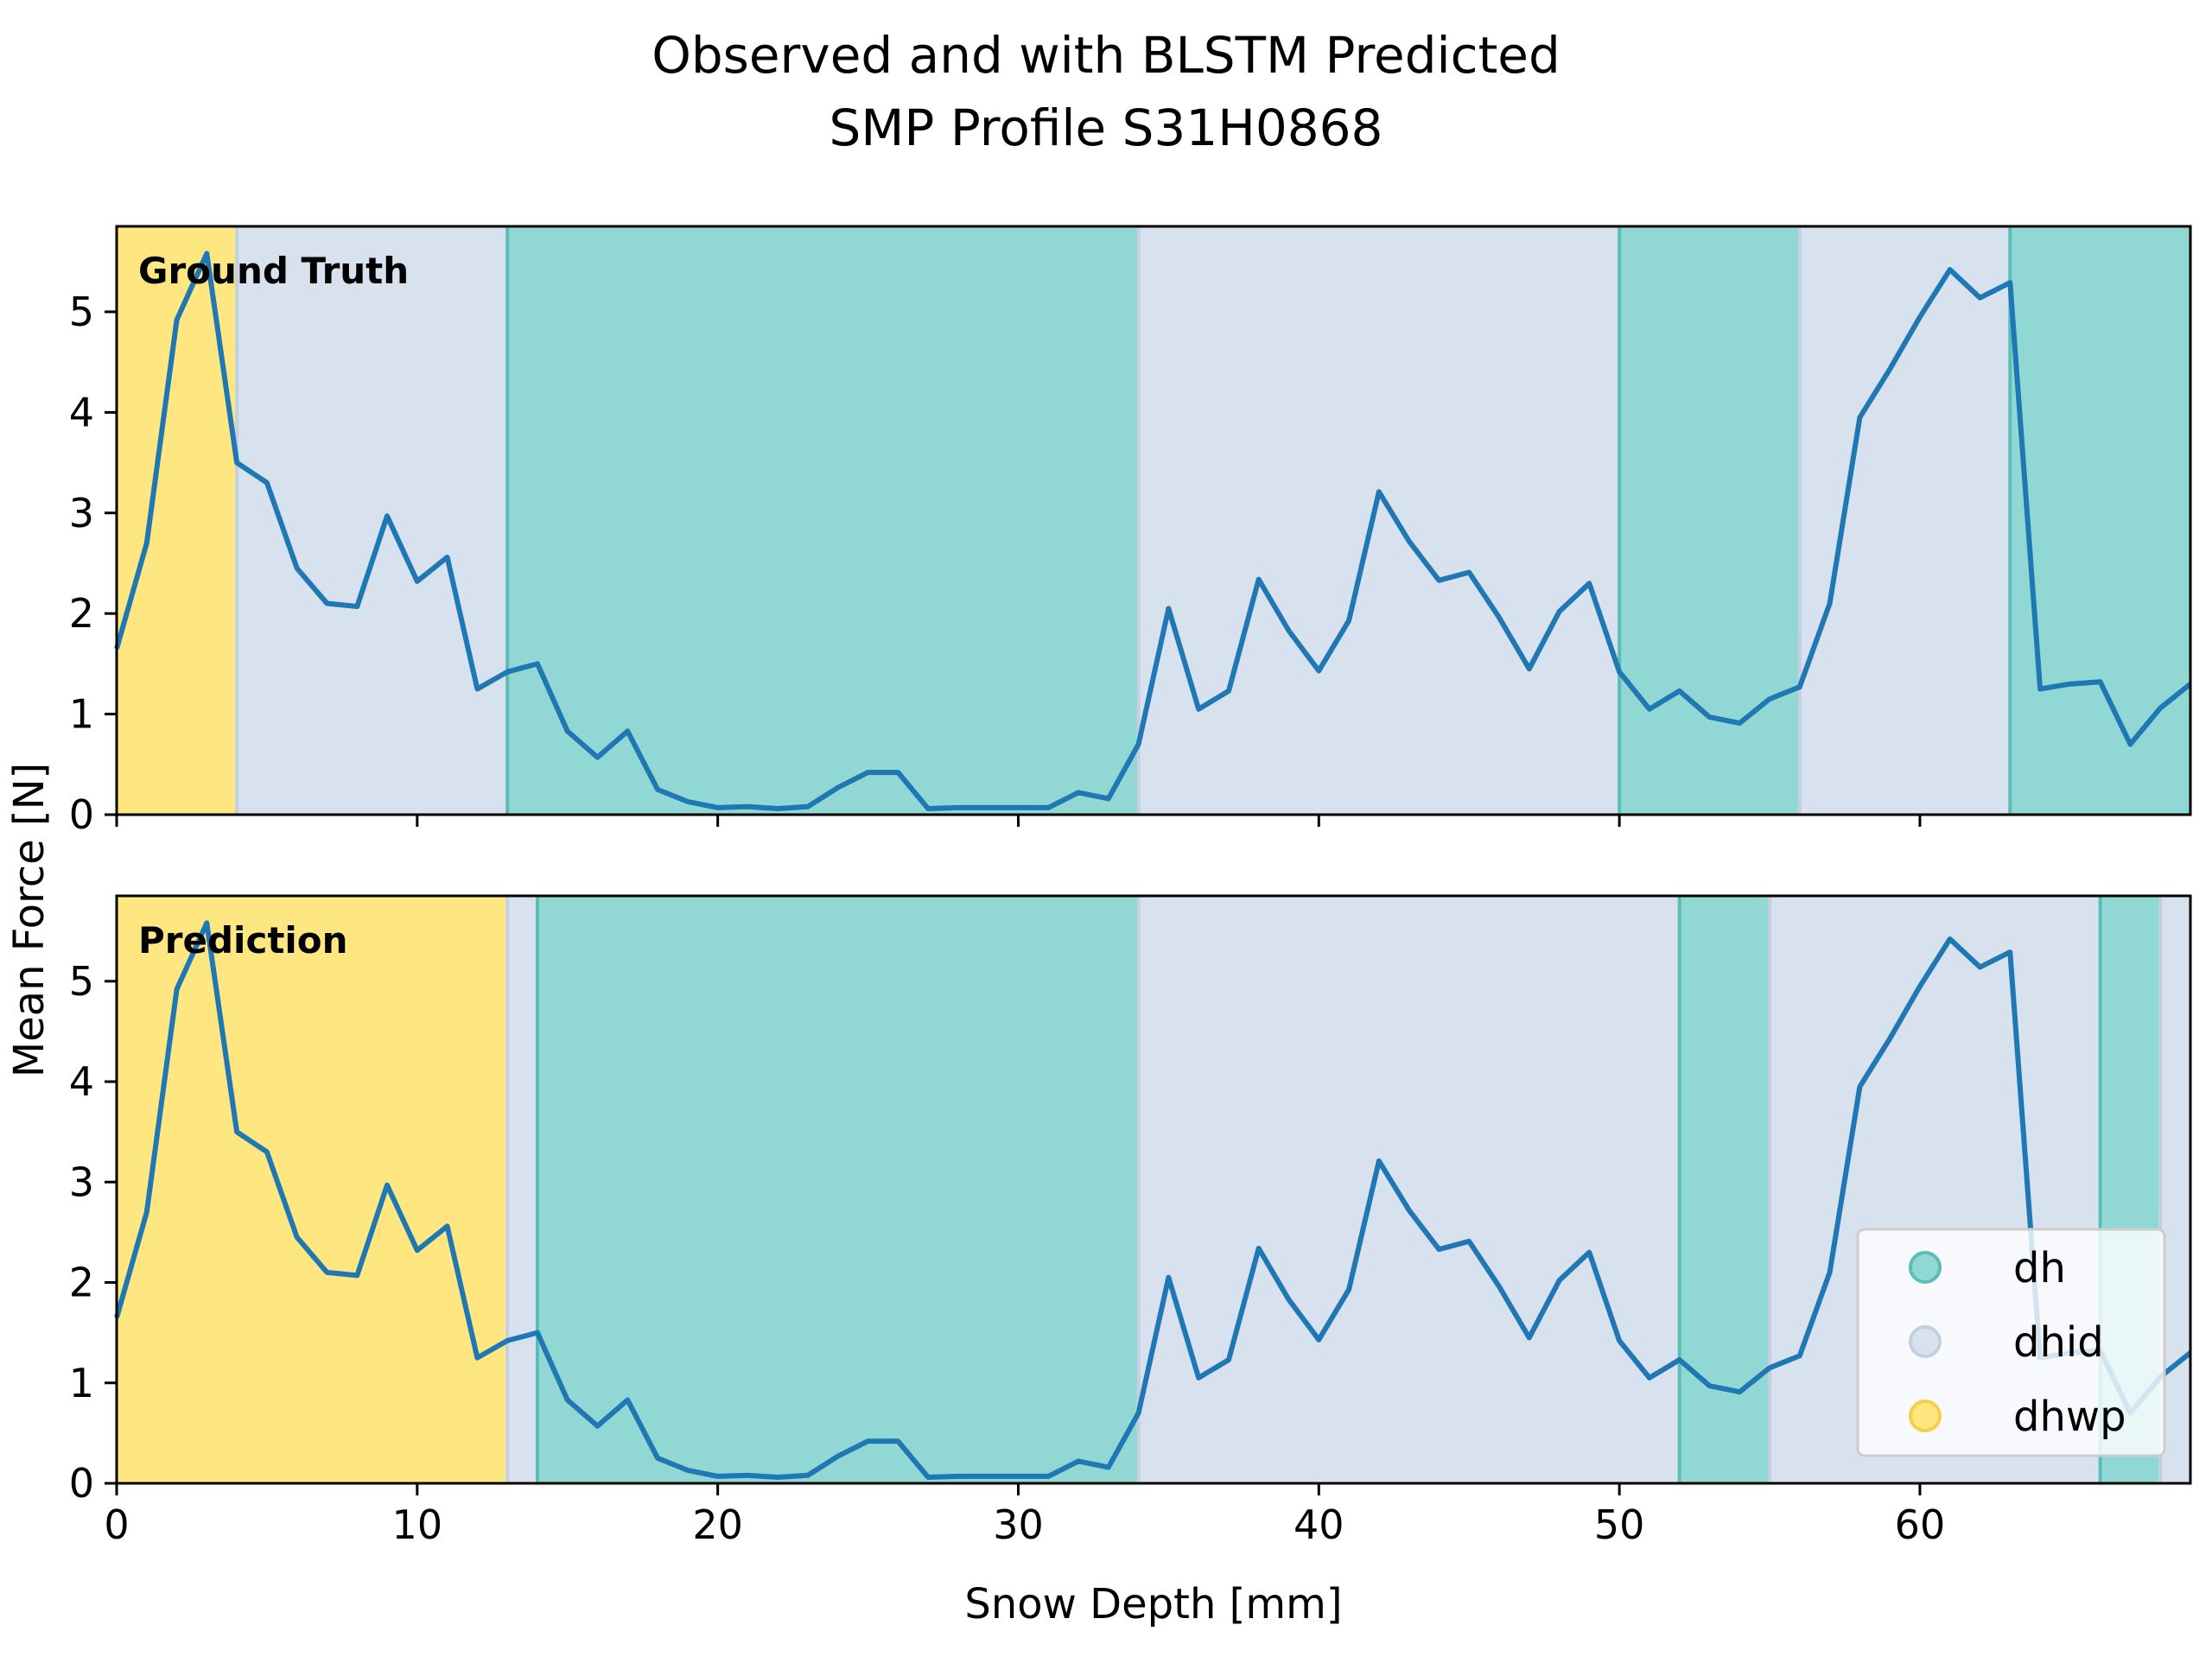 This screenshot has height=1663, width=2212. Describe the element at coordinates (29, 921) in the screenshot. I see `y-axis-label: Mean Force [N]` at that location.